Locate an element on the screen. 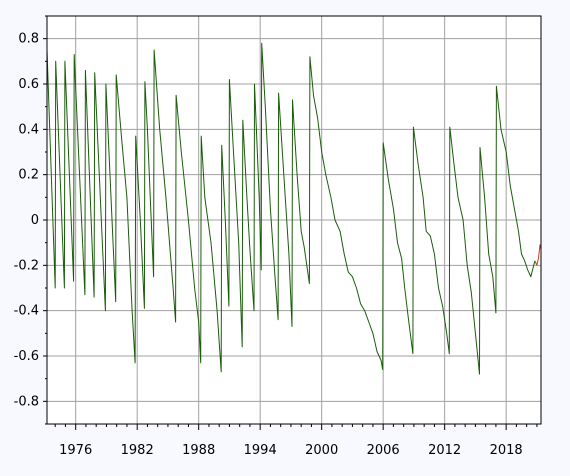 The height and width of the screenshot is (476, 570). y-tick-label: 0 is located at coordinates (35, 220).